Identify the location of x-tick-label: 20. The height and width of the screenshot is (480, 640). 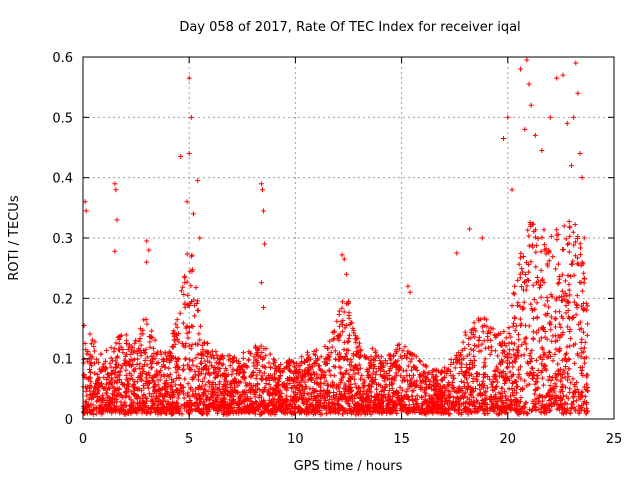
(508, 439).